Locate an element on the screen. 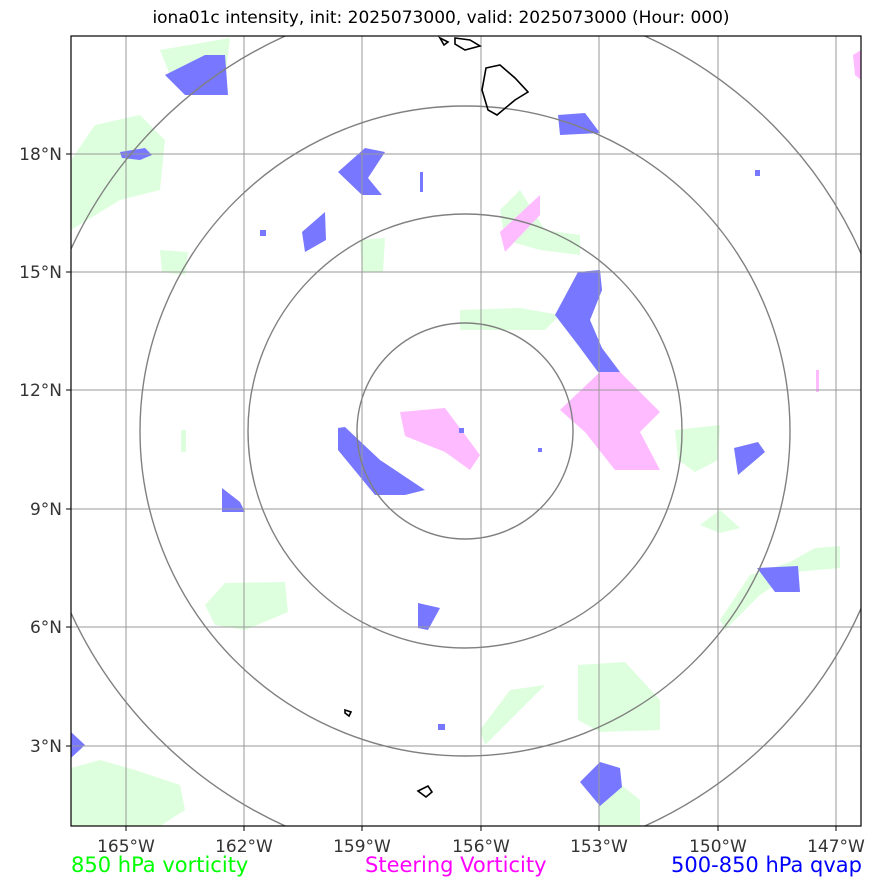  lon-label: 156°W is located at coordinates (481, 847).